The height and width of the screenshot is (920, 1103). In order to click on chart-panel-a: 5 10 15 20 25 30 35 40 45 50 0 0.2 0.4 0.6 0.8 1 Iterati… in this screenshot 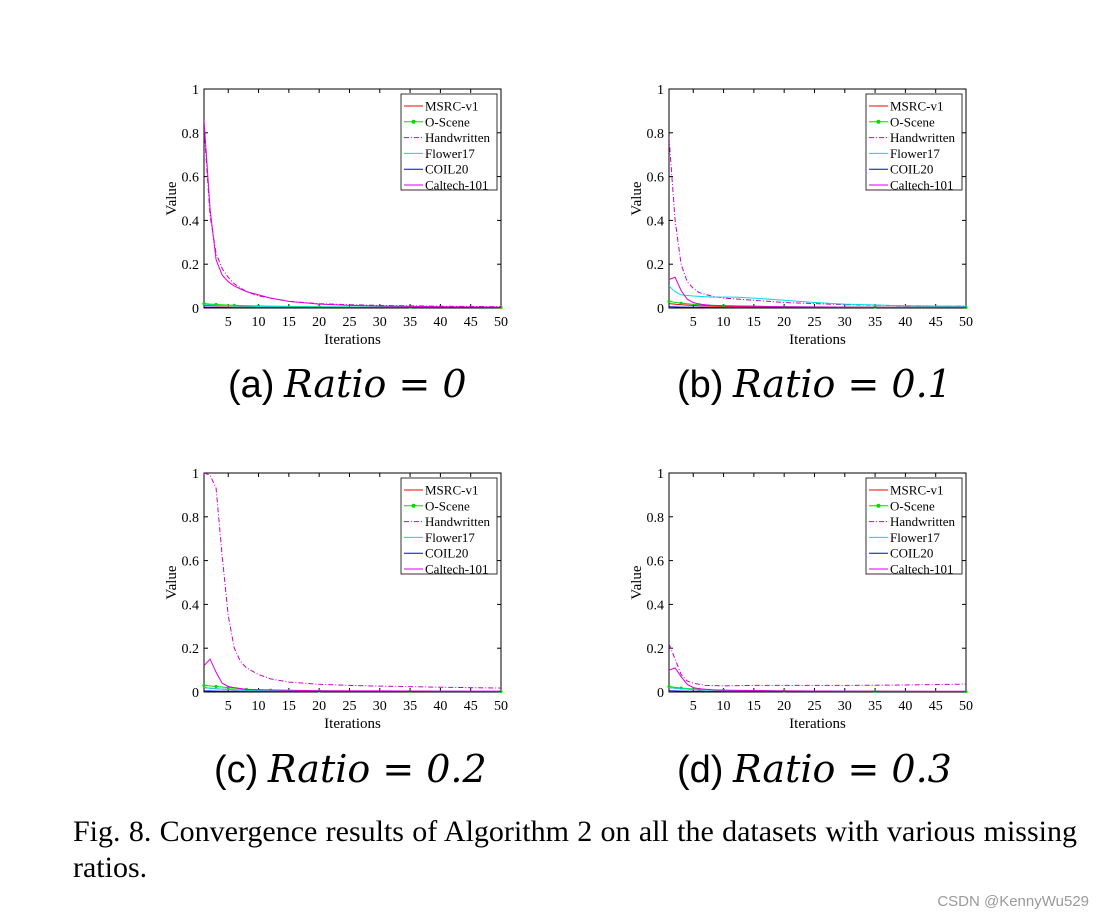, I will do `click(336, 215)`.